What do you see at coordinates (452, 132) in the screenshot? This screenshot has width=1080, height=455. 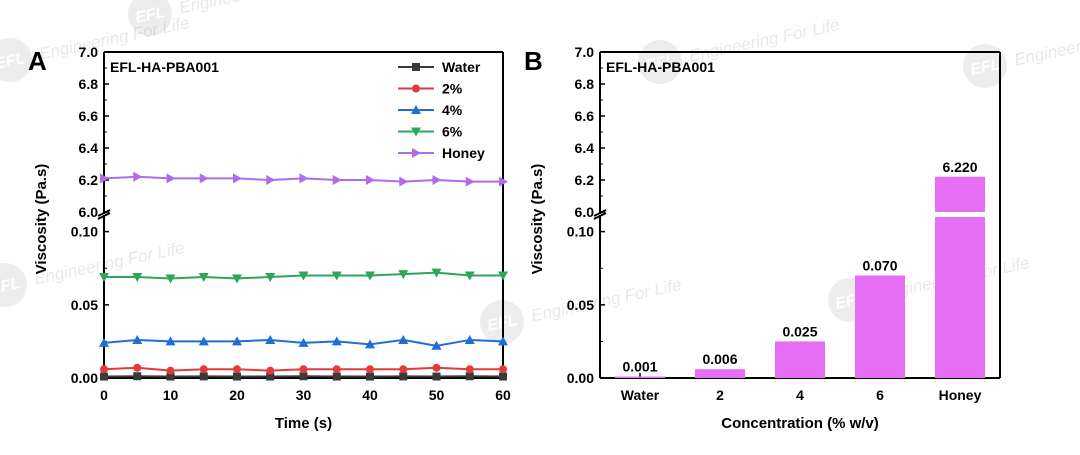 I see `legend-label: 6%` at bounding box center [452, 132].